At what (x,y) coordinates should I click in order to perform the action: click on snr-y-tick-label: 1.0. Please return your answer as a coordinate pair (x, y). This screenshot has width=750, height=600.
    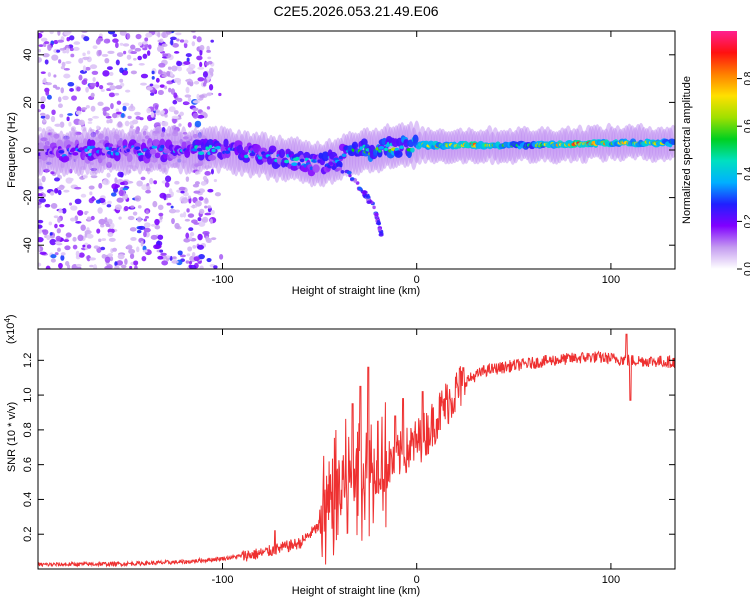
    Looking at the image, I should click on (28, 394).